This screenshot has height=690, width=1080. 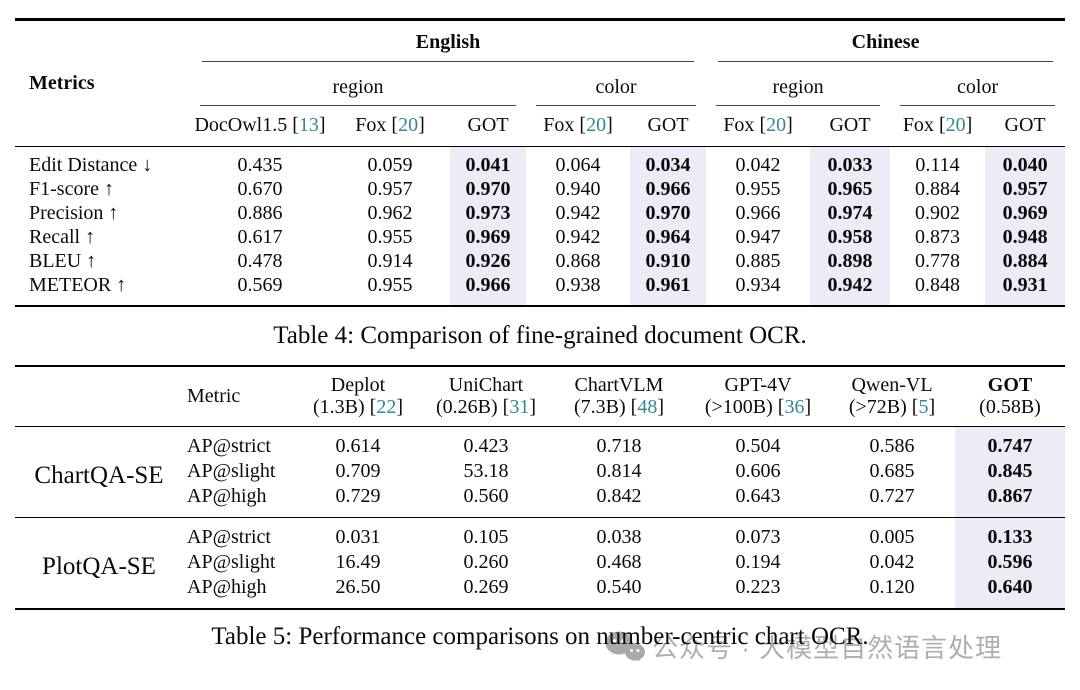 I want to click on value-cell: 0.727, so click(x=892, y=496).